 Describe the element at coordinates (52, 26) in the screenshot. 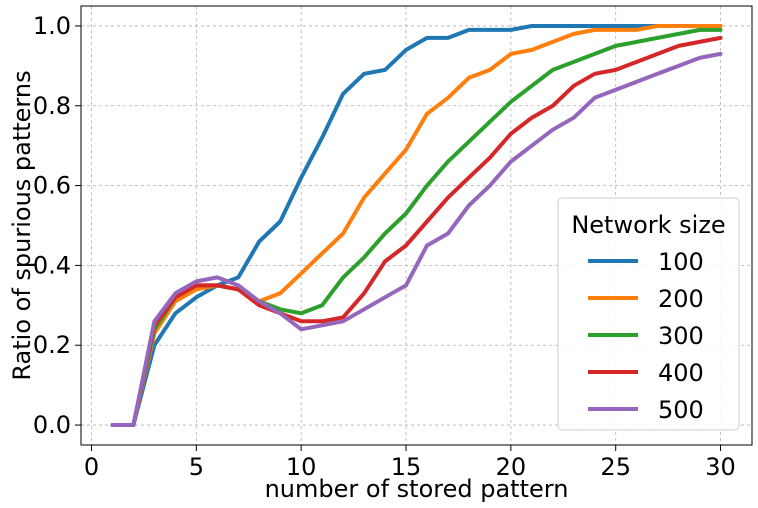

I see `y-tick-label: 1.0` at that location.